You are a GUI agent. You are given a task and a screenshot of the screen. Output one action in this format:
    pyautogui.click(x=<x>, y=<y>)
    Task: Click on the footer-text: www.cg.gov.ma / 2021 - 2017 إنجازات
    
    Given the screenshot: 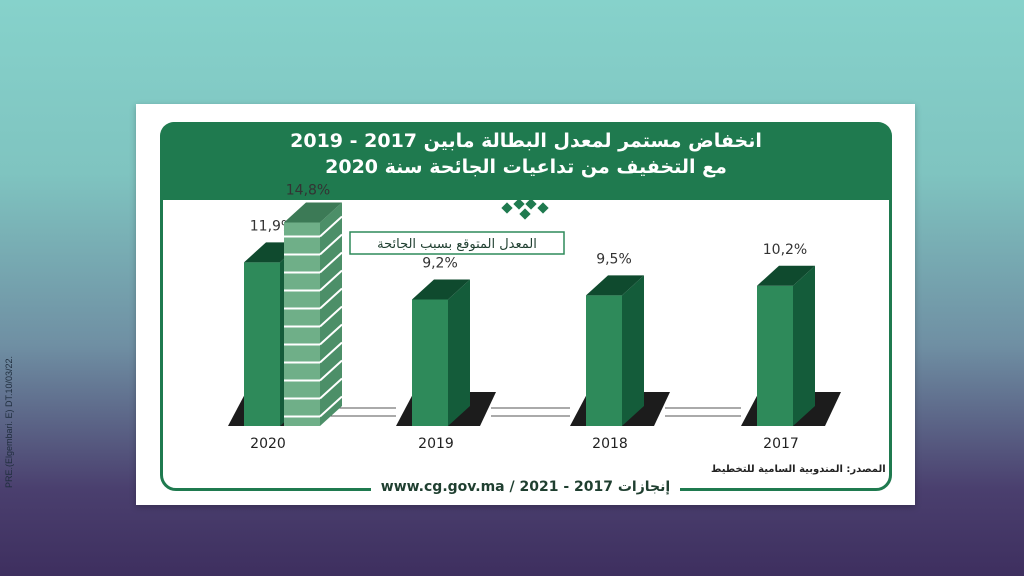 What is the action you would take?
    pyautogui.click(x=525, y=487)
    